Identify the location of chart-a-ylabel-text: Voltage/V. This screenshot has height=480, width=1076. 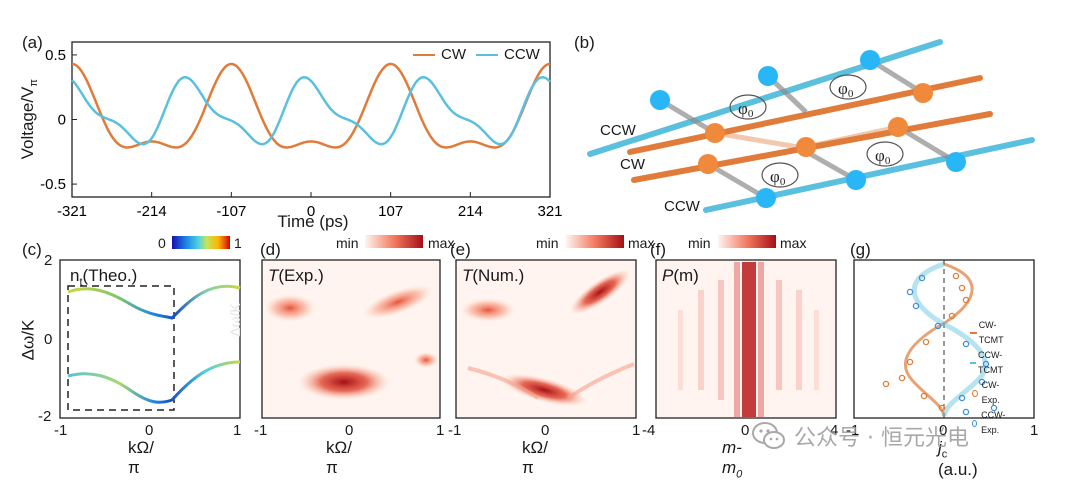
(27, 123).